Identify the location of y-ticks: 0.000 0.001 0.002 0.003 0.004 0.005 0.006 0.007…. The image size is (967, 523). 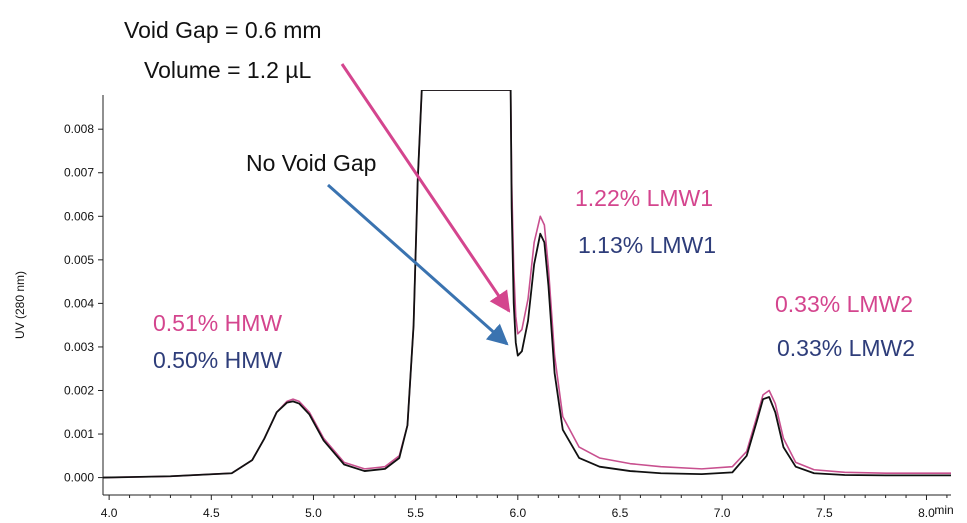
(83, 303).